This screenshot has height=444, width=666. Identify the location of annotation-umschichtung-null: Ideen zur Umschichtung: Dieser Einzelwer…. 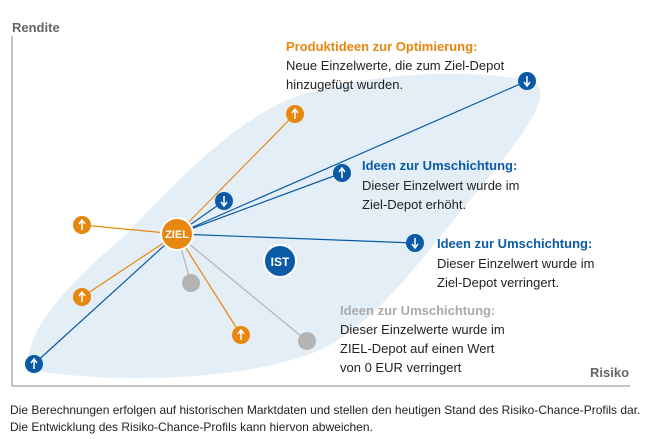
(422, 339).